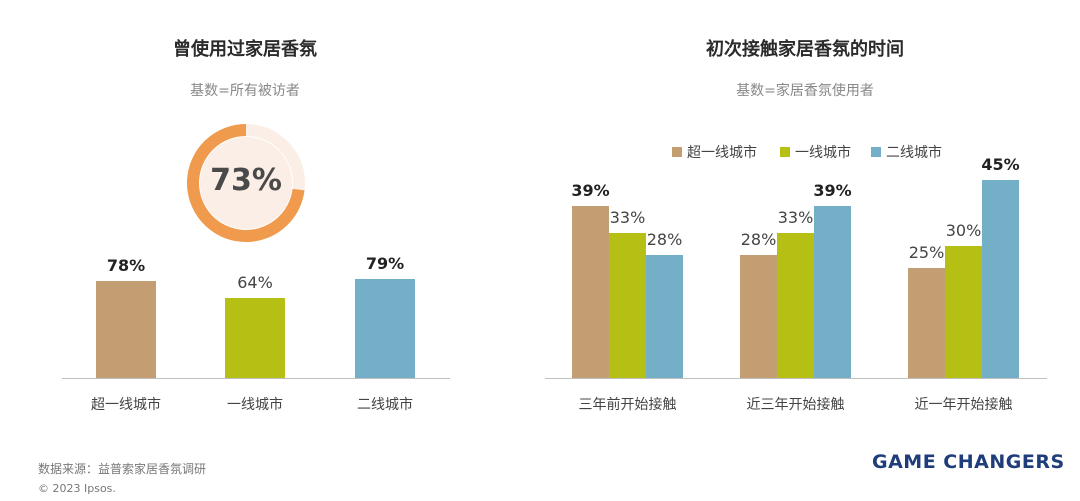  Describe the element at coordinates (926, 252) in the screenshot. I see `bar-value-label: 25%` at that location.